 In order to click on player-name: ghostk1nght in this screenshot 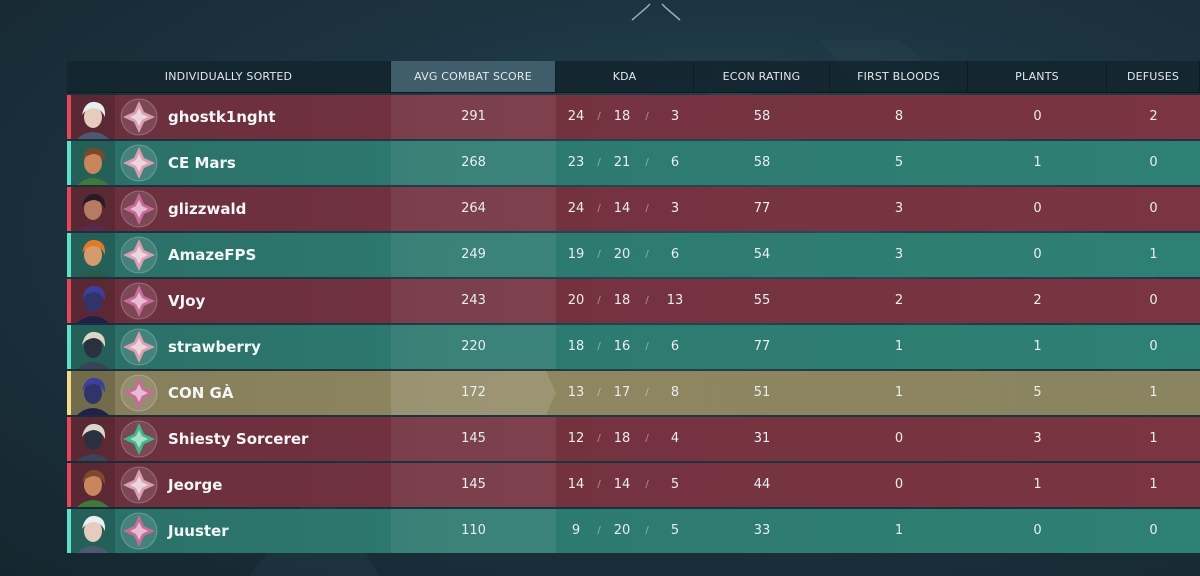, I will do `click(222, 117)`.